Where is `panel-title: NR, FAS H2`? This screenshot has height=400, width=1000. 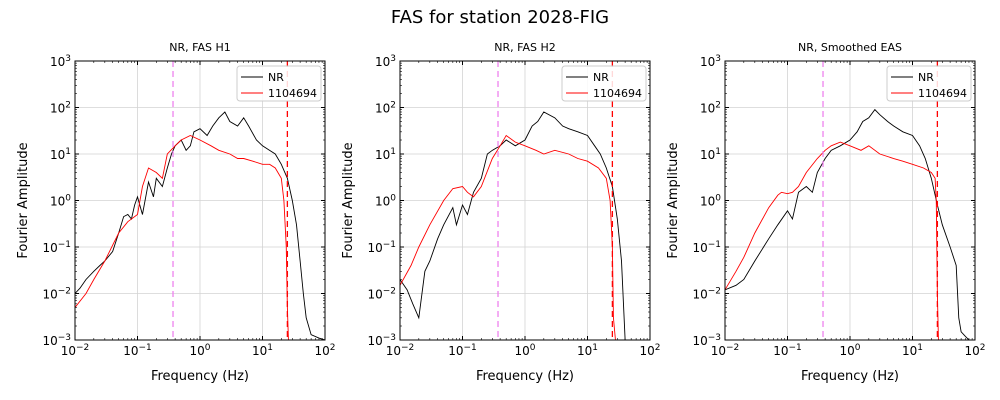 panel-title: NR, FAS H2 is located at coordinates (524, 47).